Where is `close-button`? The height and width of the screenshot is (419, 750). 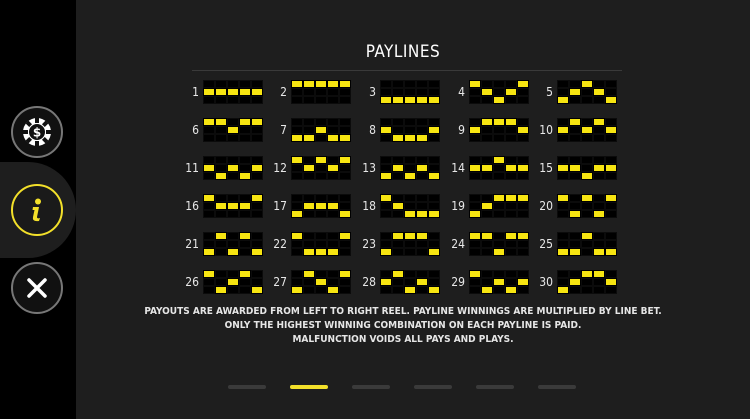
close-button is located at coordinates (37, 288).